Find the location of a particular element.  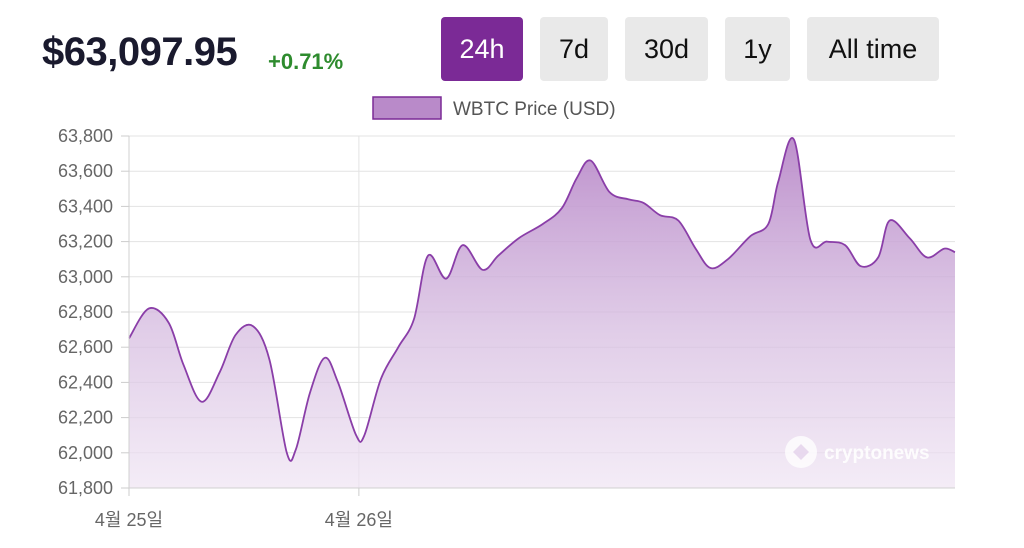

y-tick-label: 62,200 is located at coordinates (85, 418).